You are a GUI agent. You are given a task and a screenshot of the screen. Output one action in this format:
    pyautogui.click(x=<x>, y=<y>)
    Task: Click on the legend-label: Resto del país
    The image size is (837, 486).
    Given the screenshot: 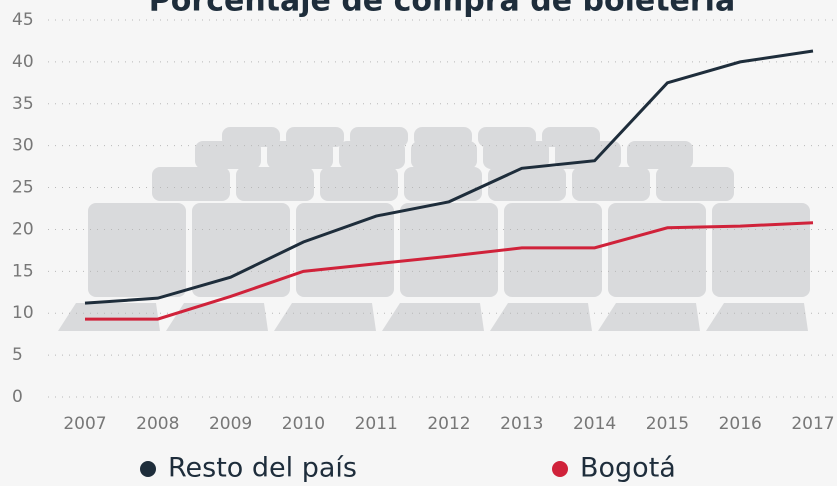 What is the action you would take?
    pyautogui.click(x=262, y=468)
    